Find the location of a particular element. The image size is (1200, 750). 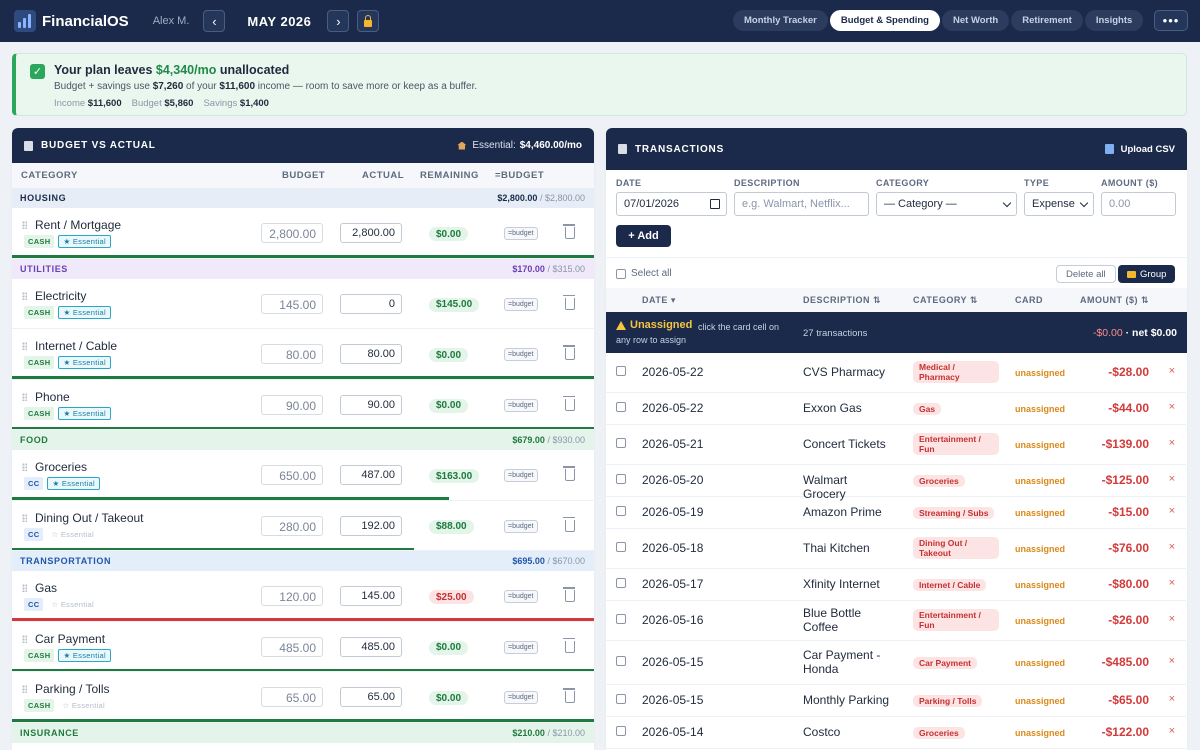

budget-input: 90.00 is located at coordinates (292, 404).